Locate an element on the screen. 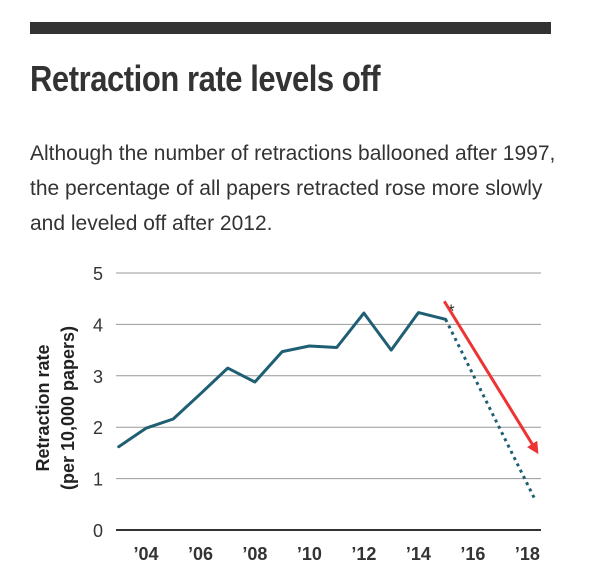  y-tick-label: 5 is located at coordinates (98, 274).